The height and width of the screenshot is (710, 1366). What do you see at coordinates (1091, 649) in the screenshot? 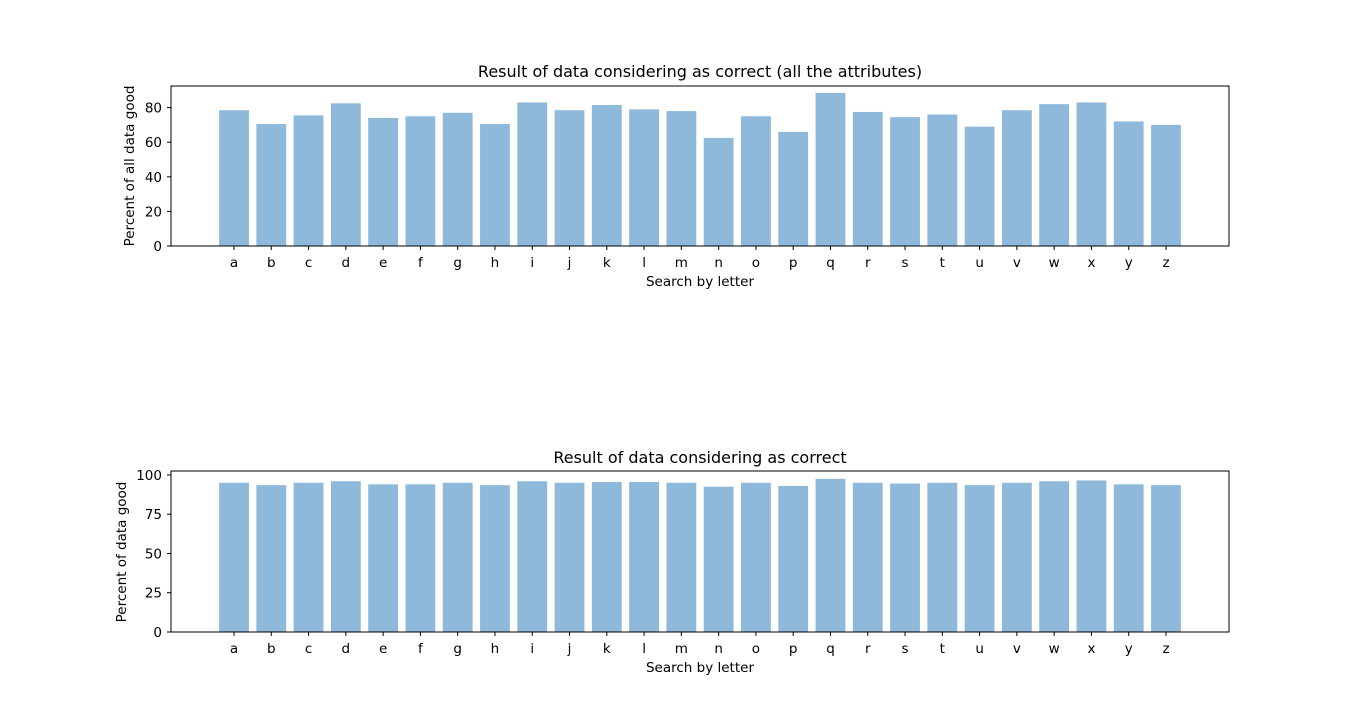
I see `chart-bottom-x-tick-label: x` at bounding box center [1091, 649].